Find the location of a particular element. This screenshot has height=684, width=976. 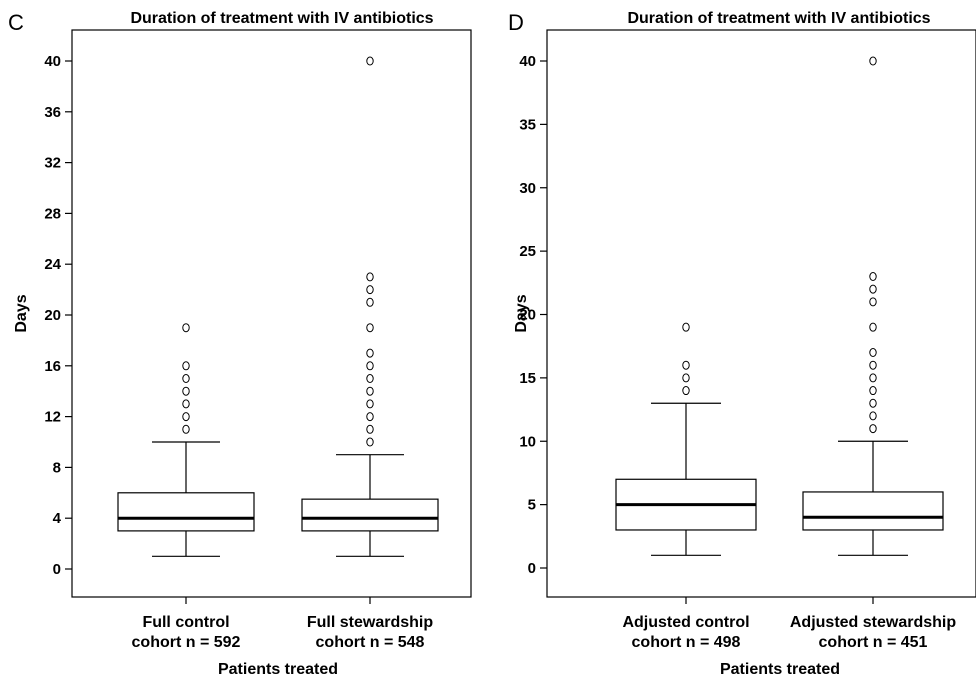

panel-letter: D is located at coordinates (516, 22).